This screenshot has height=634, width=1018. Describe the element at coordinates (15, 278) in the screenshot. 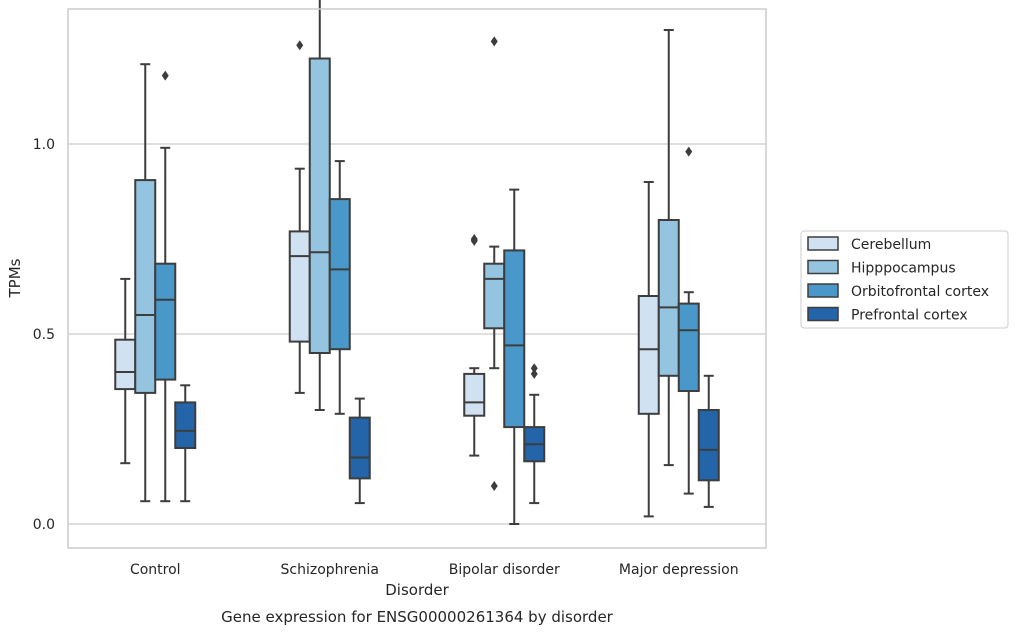

I see `y-axis-label: TPMs` at that location.